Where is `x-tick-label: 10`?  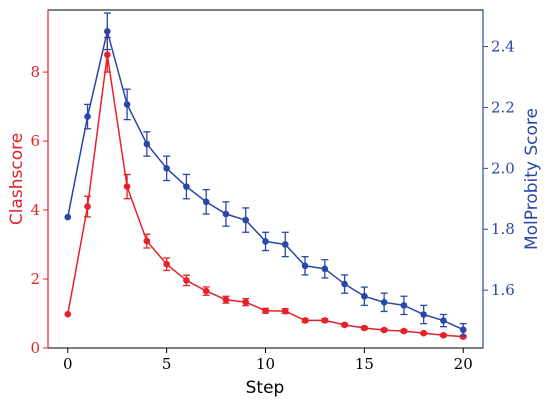 x-tick-label: 10 is located at coordinates (265, 364).